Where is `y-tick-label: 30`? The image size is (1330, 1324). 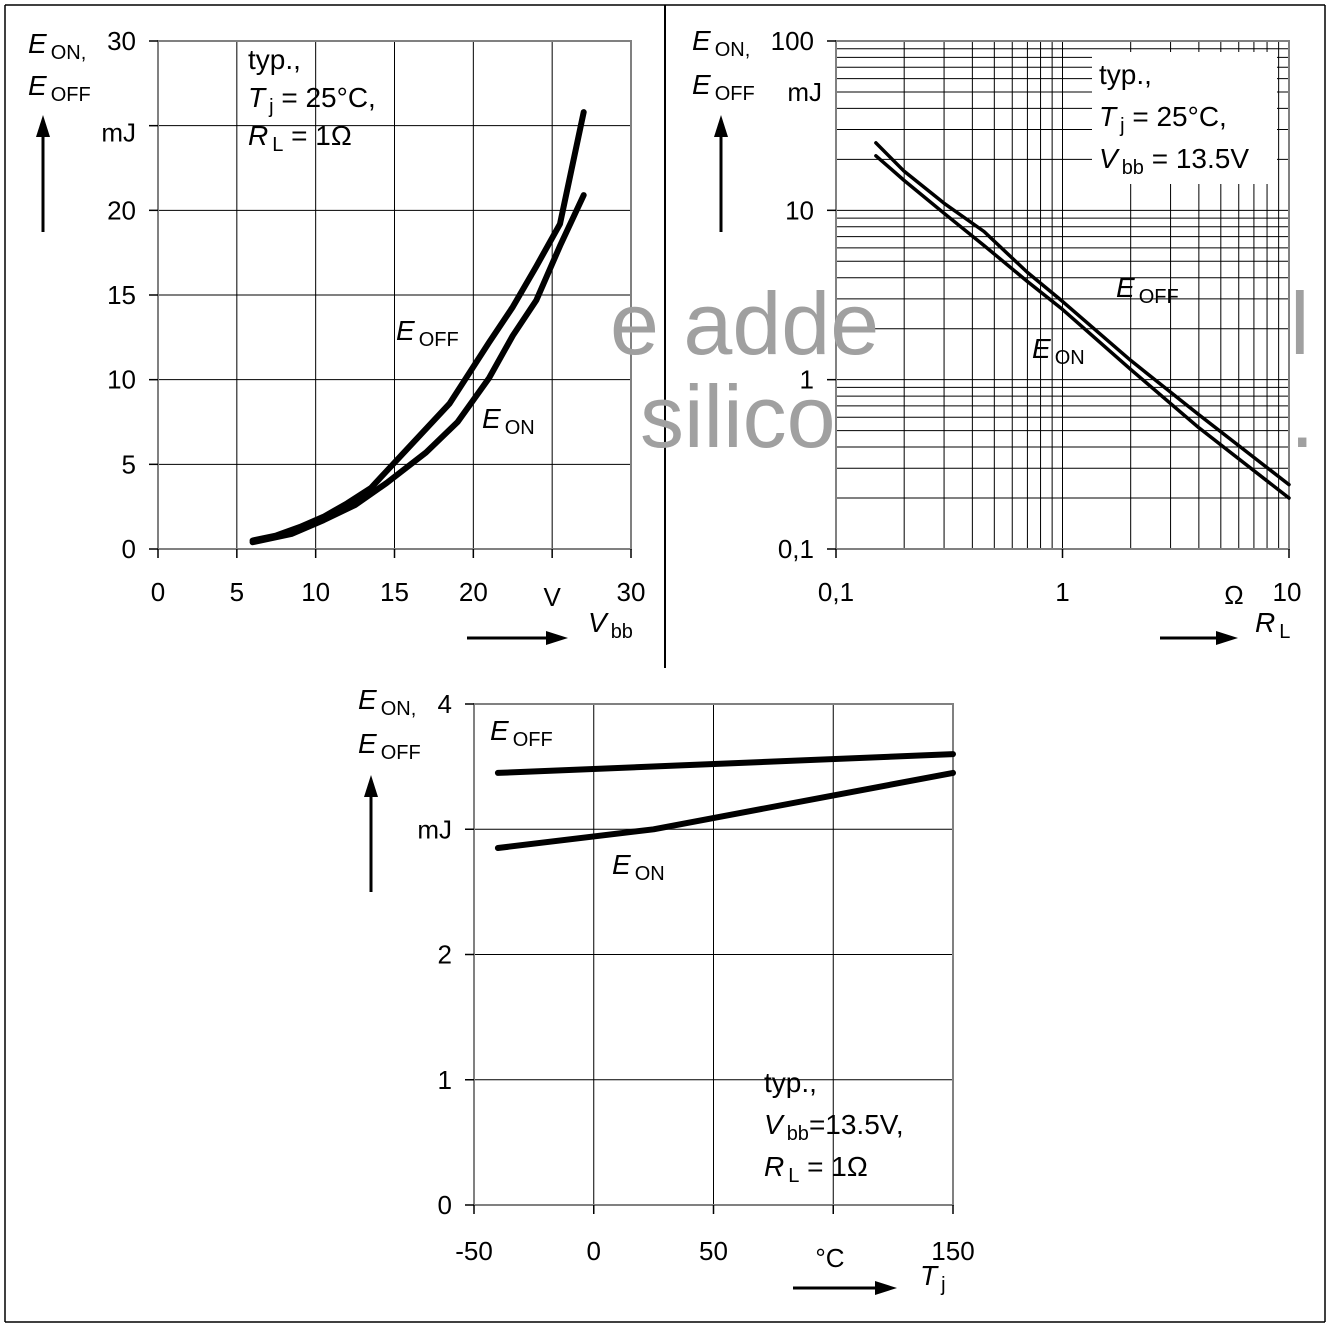
y-tick-label: 30 is located at coordinates (121, 41).